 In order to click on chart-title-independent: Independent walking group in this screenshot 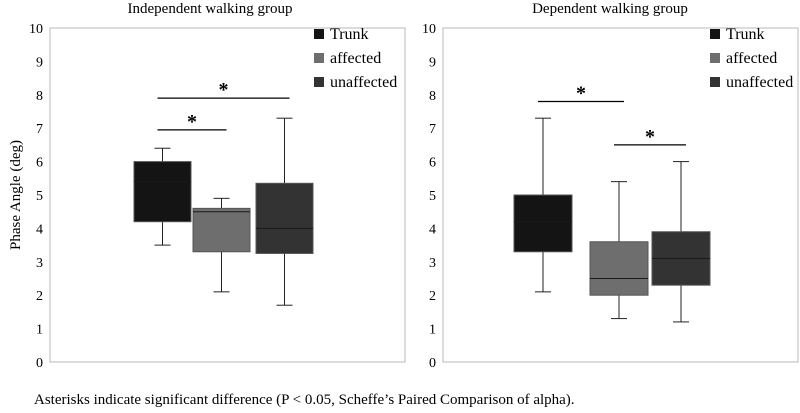, I will do `click(210, 9)`.